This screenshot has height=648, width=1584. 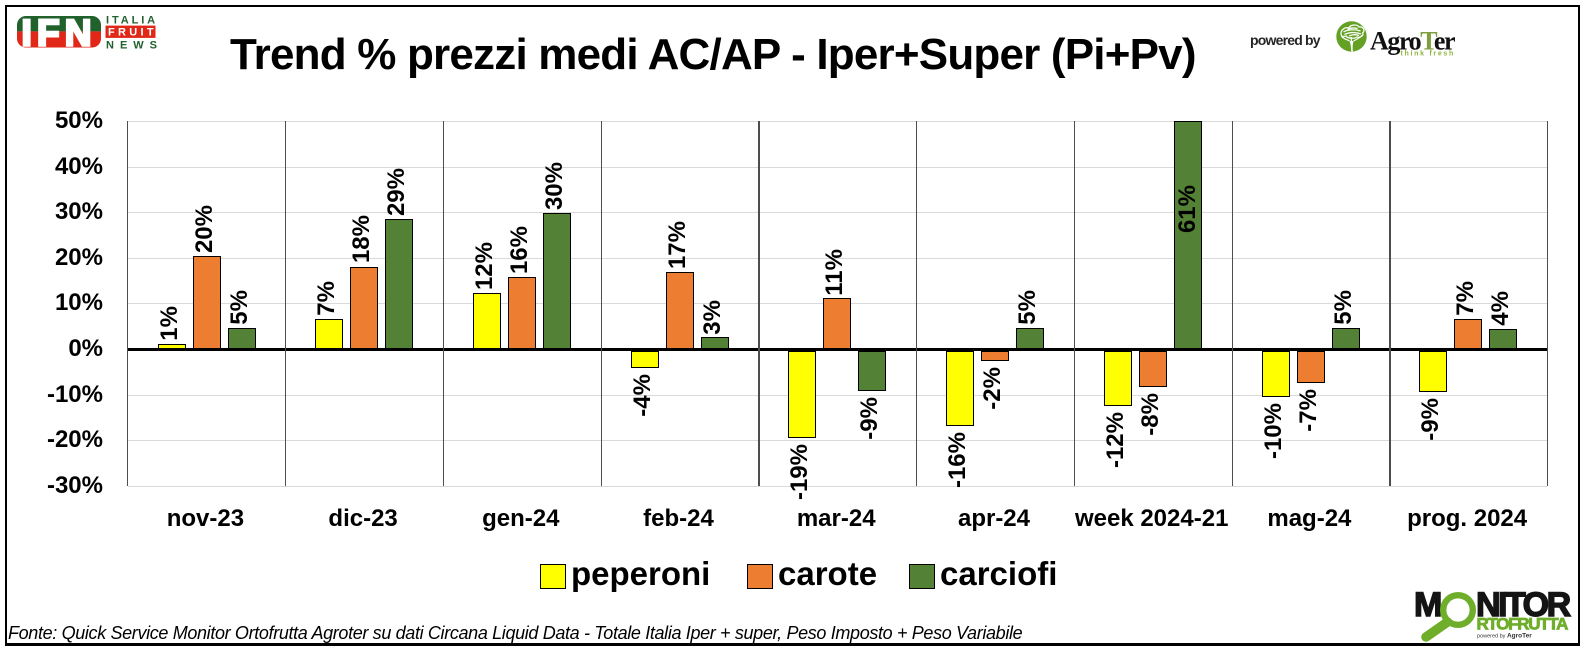 I want to click on svg-text: RTOFRUTTA, so click(x=1523, y=624).